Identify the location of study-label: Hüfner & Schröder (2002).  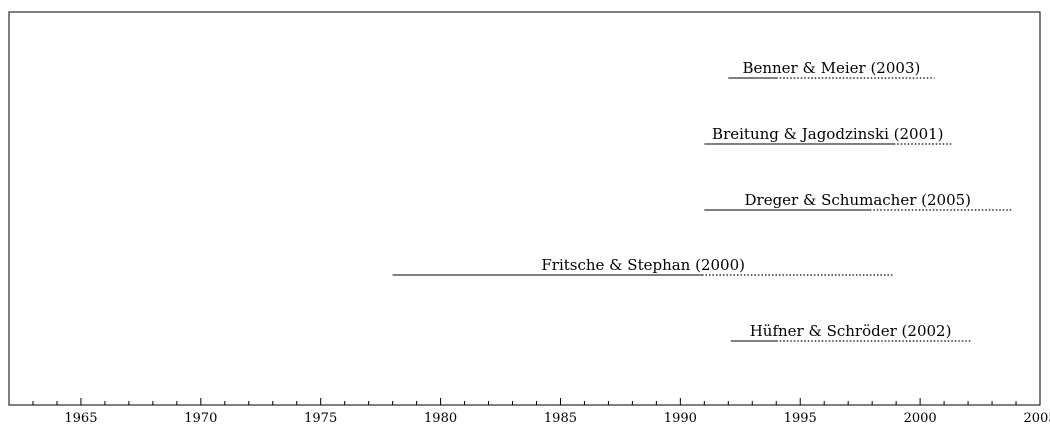
(851, 331).